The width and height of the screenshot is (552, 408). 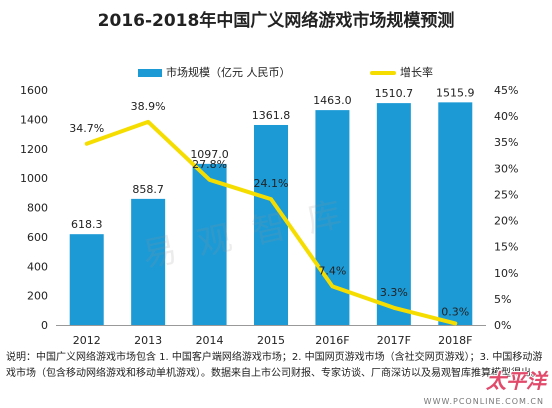 What do you see at coordinates (332, 270) in the screenshot?
I see `growth-rate-label: 7.4%` at bounding box center [332, 270].